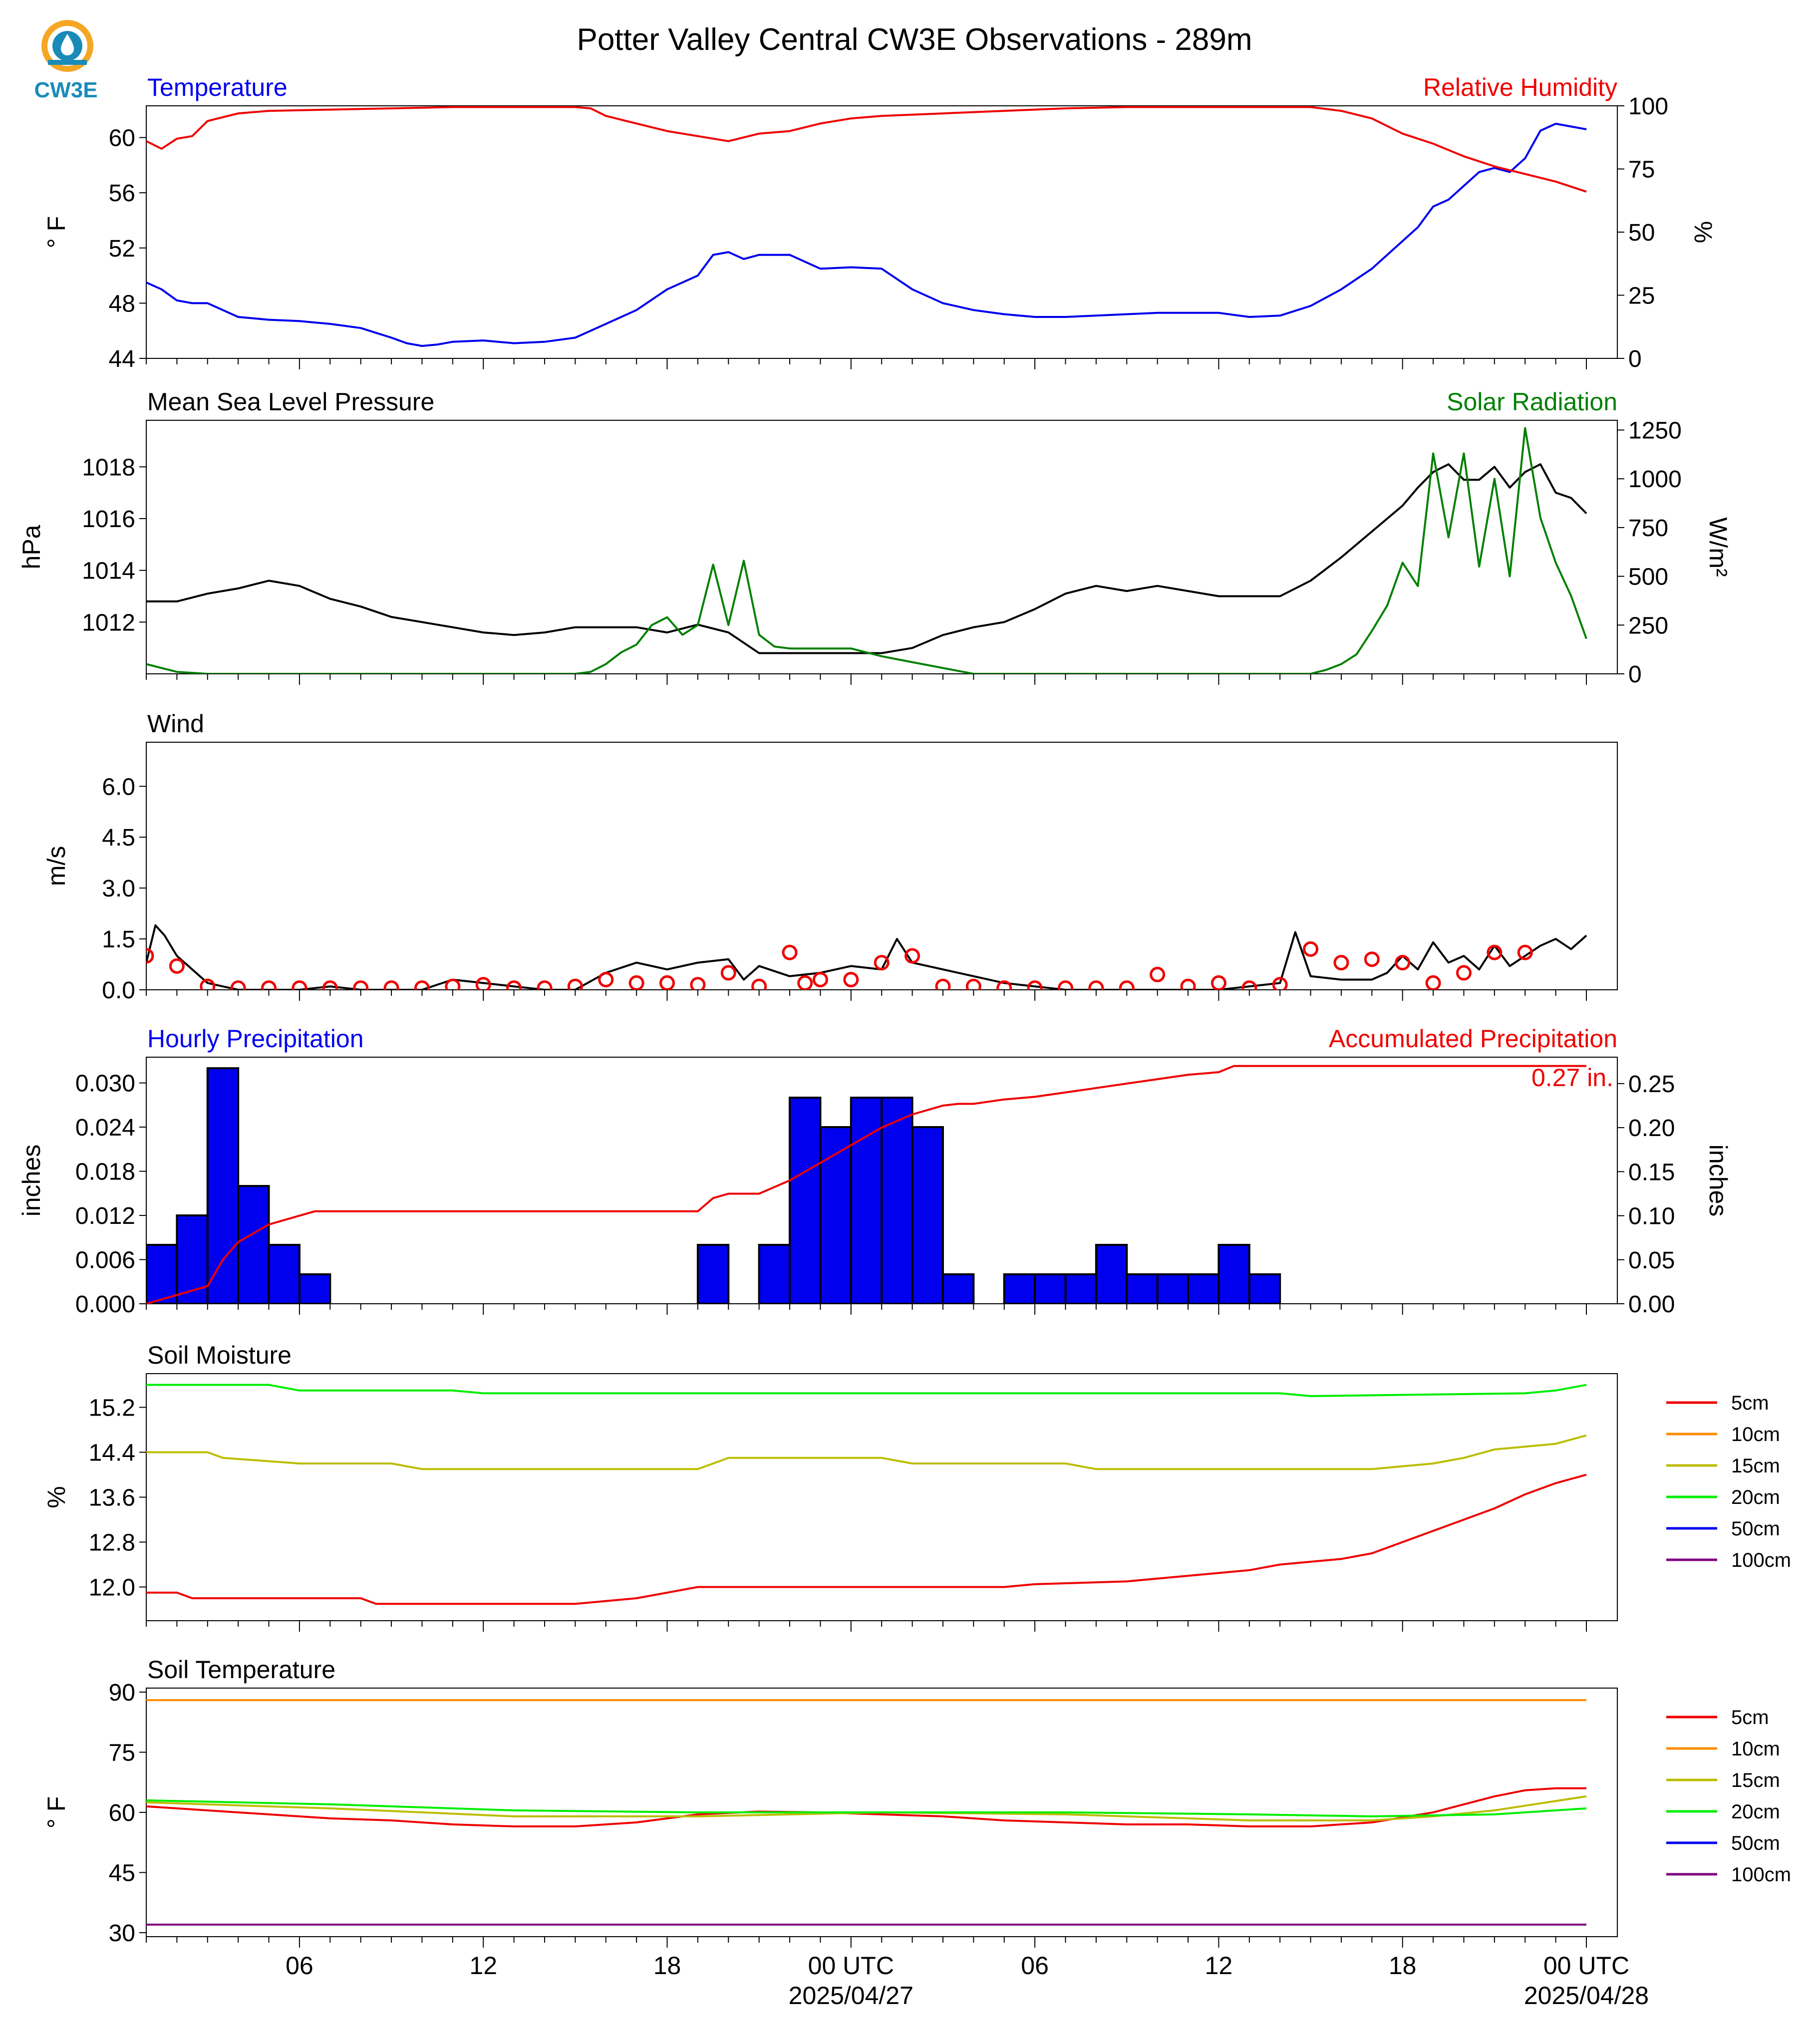  I want to click on x-tick-label: 00 UTC, so click(851, 1966).